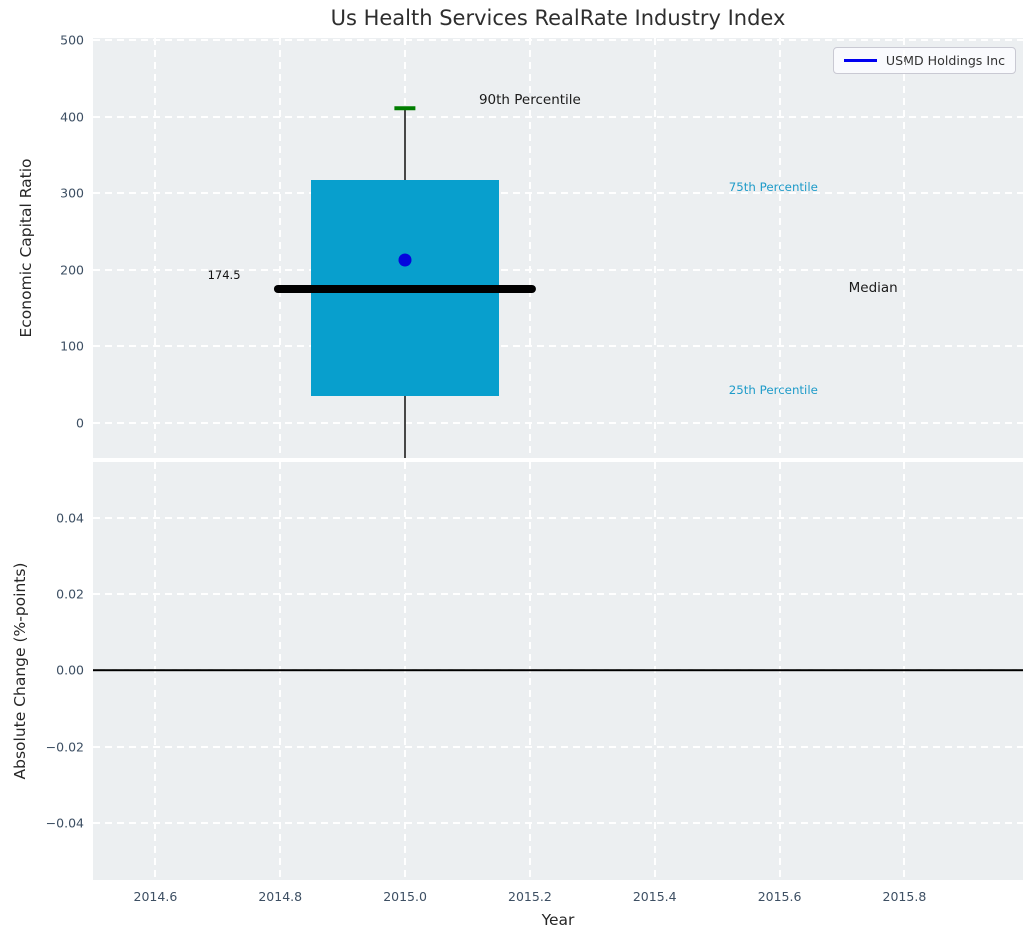 This screenshot has width=1034, height=942. I want to click on x-tick-label: 2015.2, so click(530, 896).